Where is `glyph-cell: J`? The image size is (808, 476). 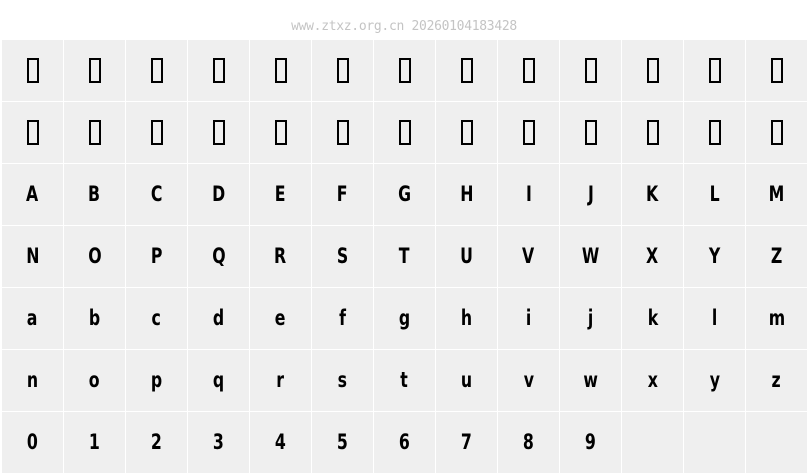
glyph-cell: J is located at coordinates (590, 194).